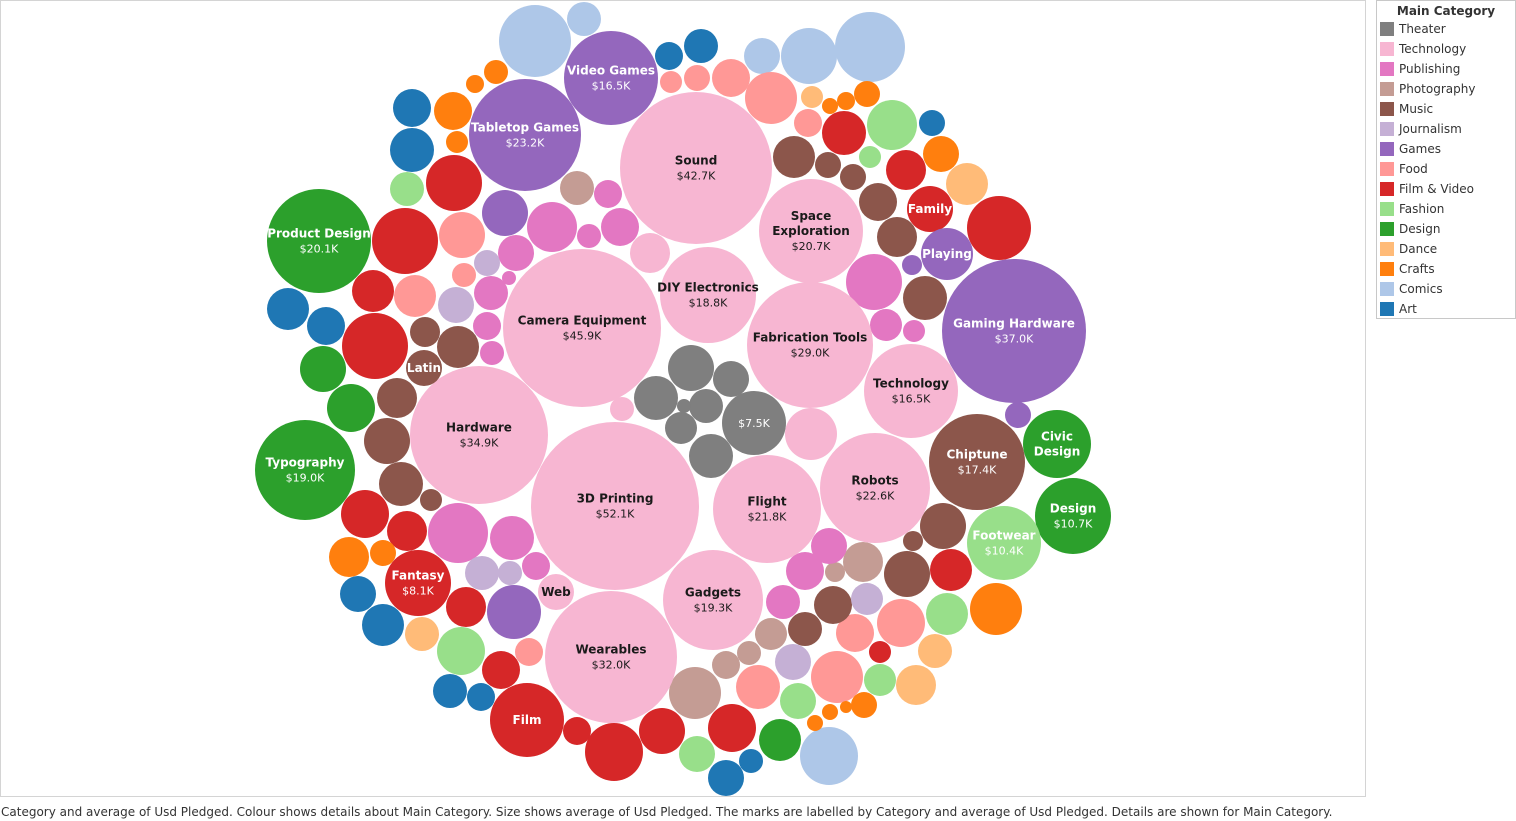 The image size is (1516, 821). I want to click on legend-item: Music, so click(1406, 109).